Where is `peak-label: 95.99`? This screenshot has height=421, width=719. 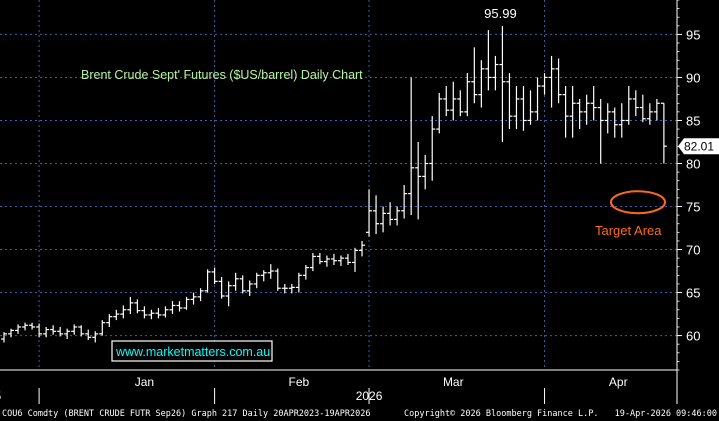 peak-label: 95.99 is located at coordinates (500, 13).